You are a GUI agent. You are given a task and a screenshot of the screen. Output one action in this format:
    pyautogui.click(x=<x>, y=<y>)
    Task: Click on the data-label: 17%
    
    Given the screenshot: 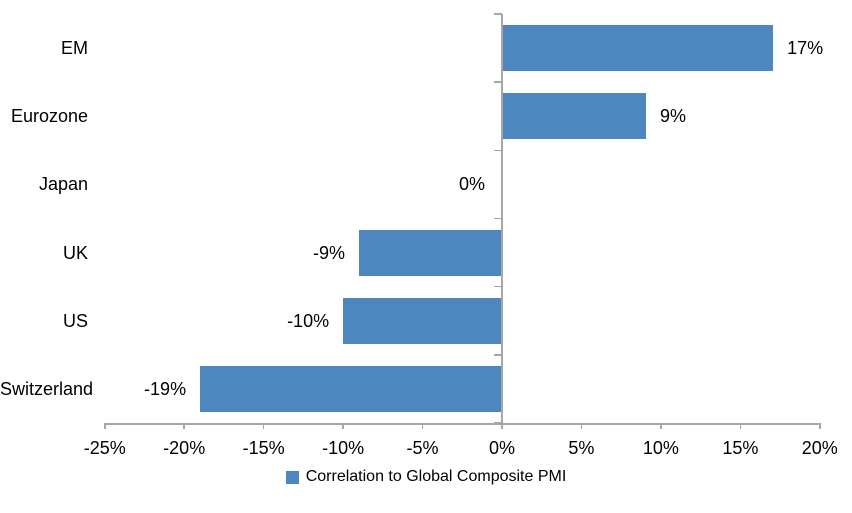 What is the action you would take?
    pyautogui.click(x=805, y=48)
    